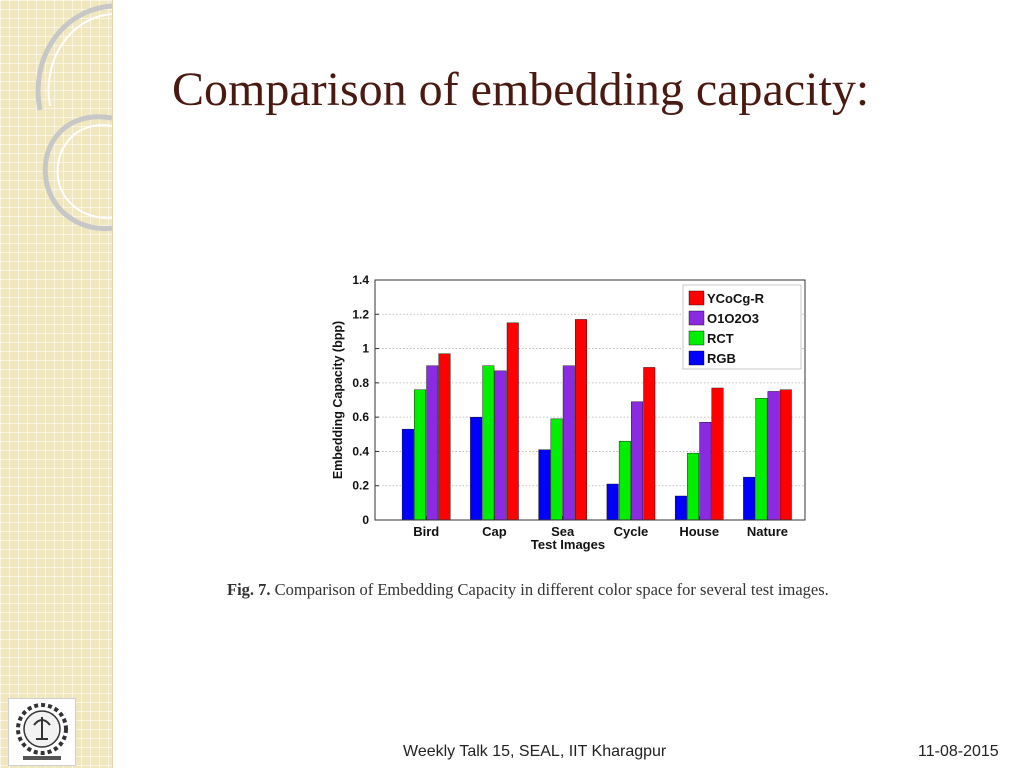 The height and width of the screenshot is (770, 1024). Describe the element at coordinates (721, 358) in the screenshot. I see `legend-label-rgb: RGB` at that location.